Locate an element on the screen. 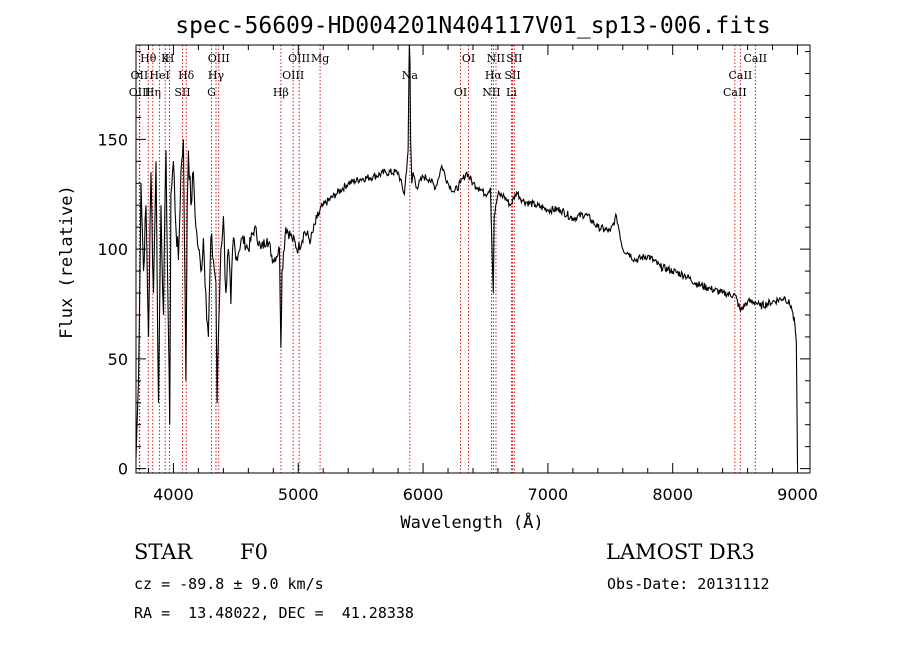  spectral-line-label: HeI is located at coordinates (159, 75).